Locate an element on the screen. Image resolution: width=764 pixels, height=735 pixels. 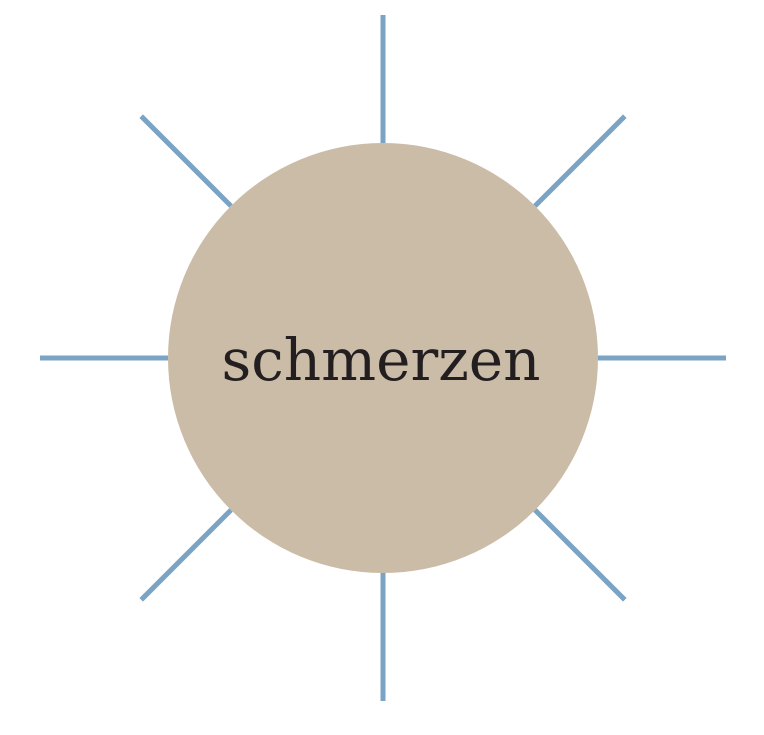
ray-north-east is located at coordinates (580, 161).